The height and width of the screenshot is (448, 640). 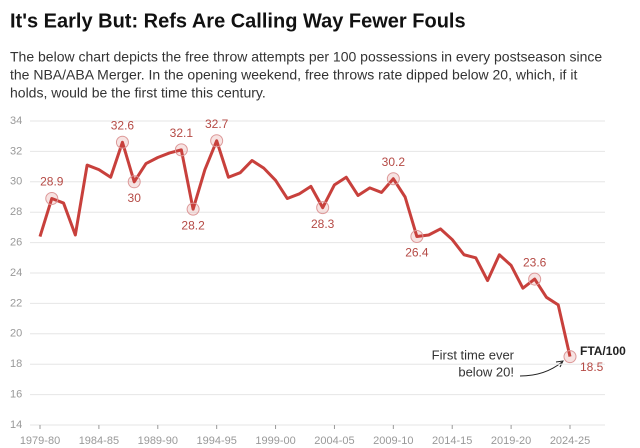 I want to click on x-tick-label: 2014-15, so click(x=452, y=441).